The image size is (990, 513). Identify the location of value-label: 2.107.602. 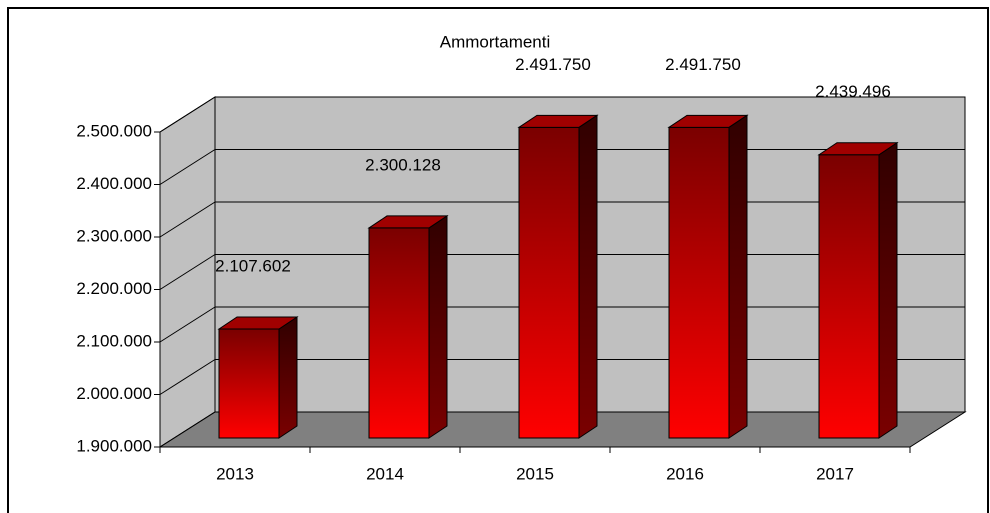
(253, 265).